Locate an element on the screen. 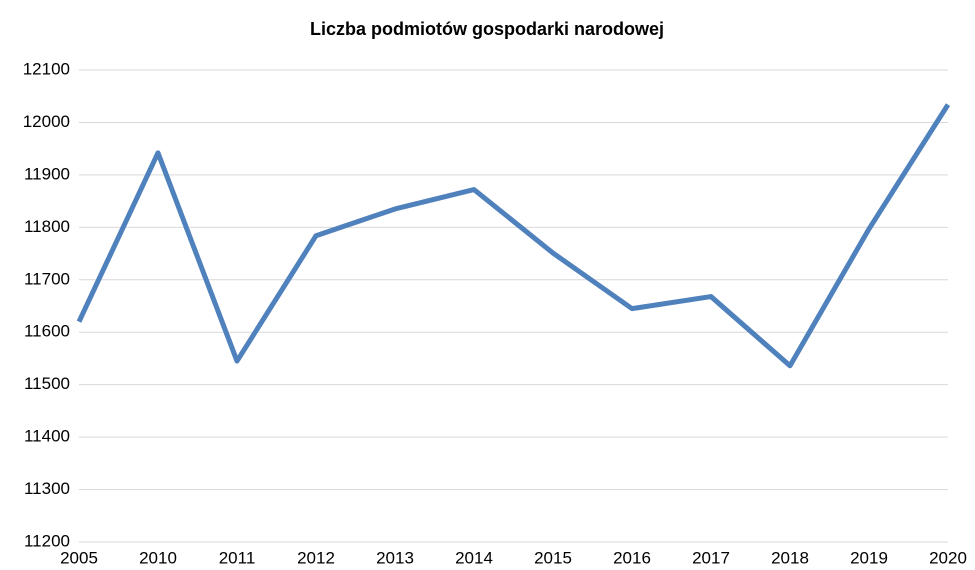  x-tick-label: 2019 is located at coordinates (869, 557).